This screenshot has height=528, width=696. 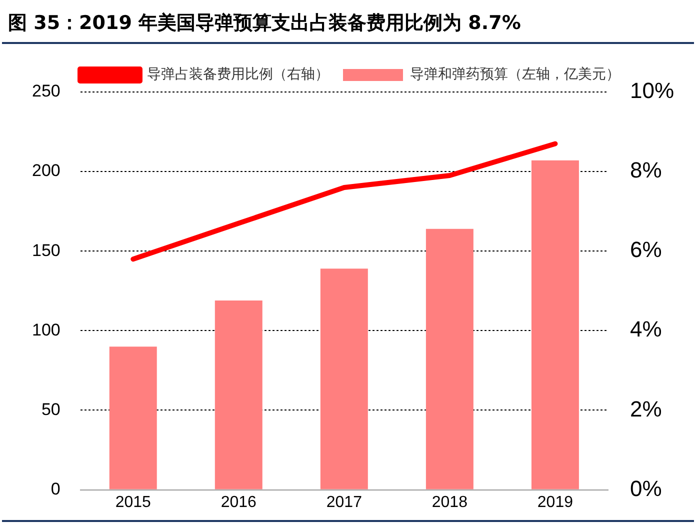 I want to click on x-tick-label: 2016, so click(x=238, y=502).